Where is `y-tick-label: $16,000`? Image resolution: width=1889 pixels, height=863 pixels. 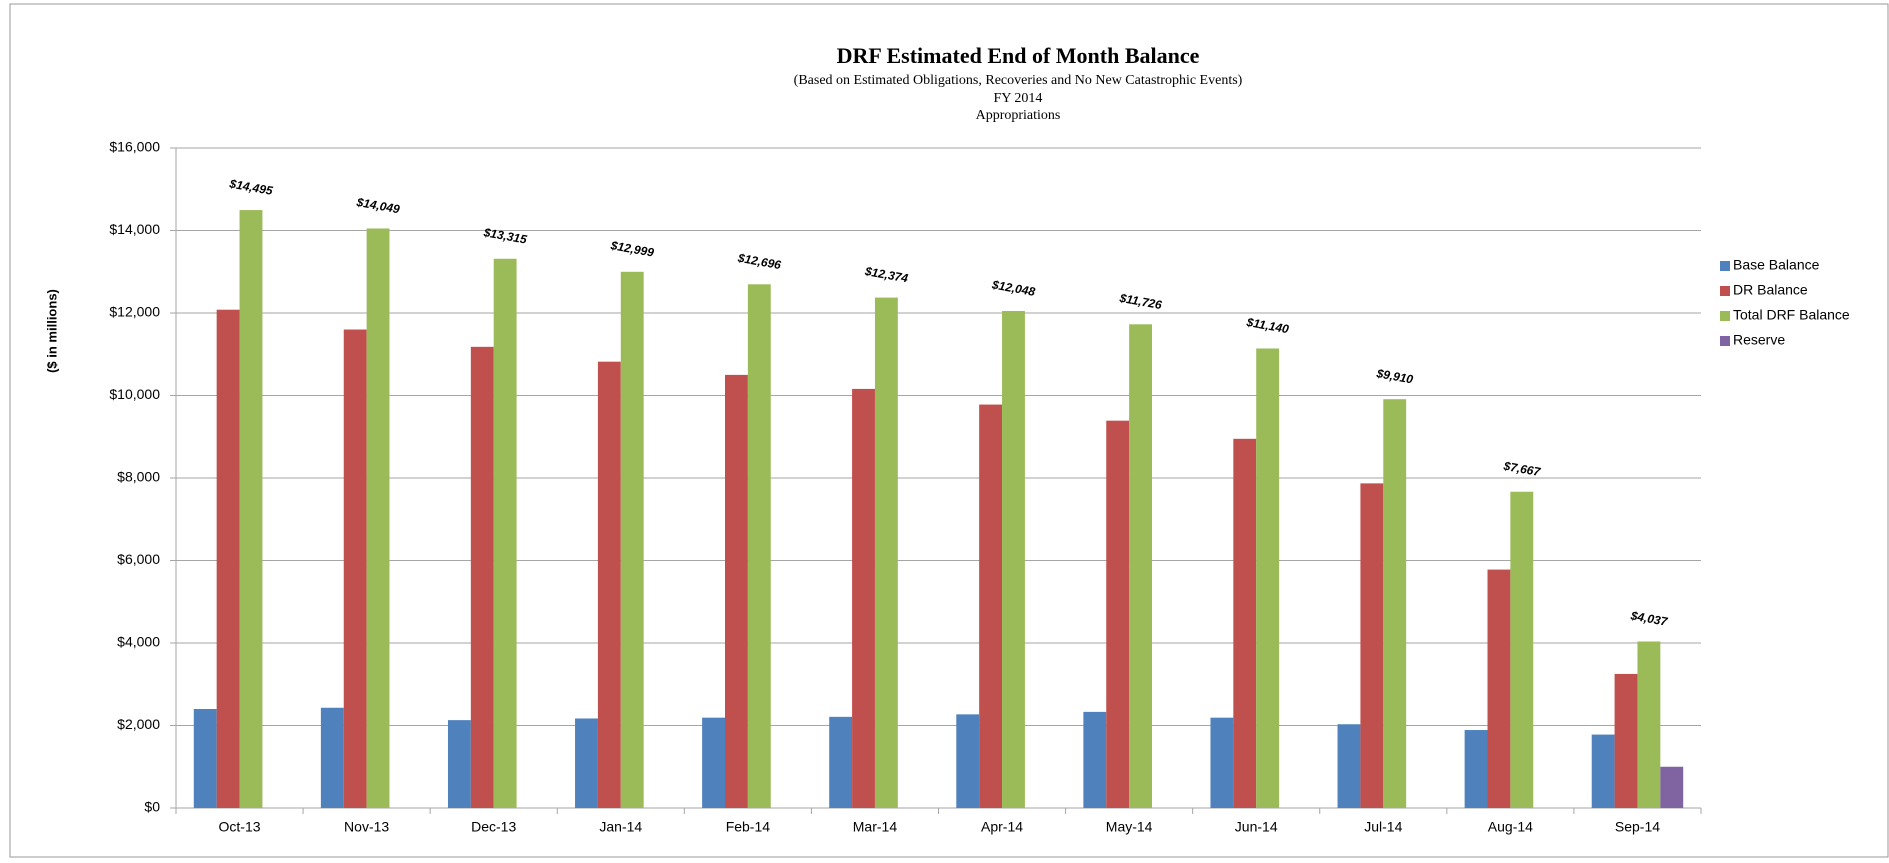
y-tick-label: $16,000 is located at coordinates (134, 147).